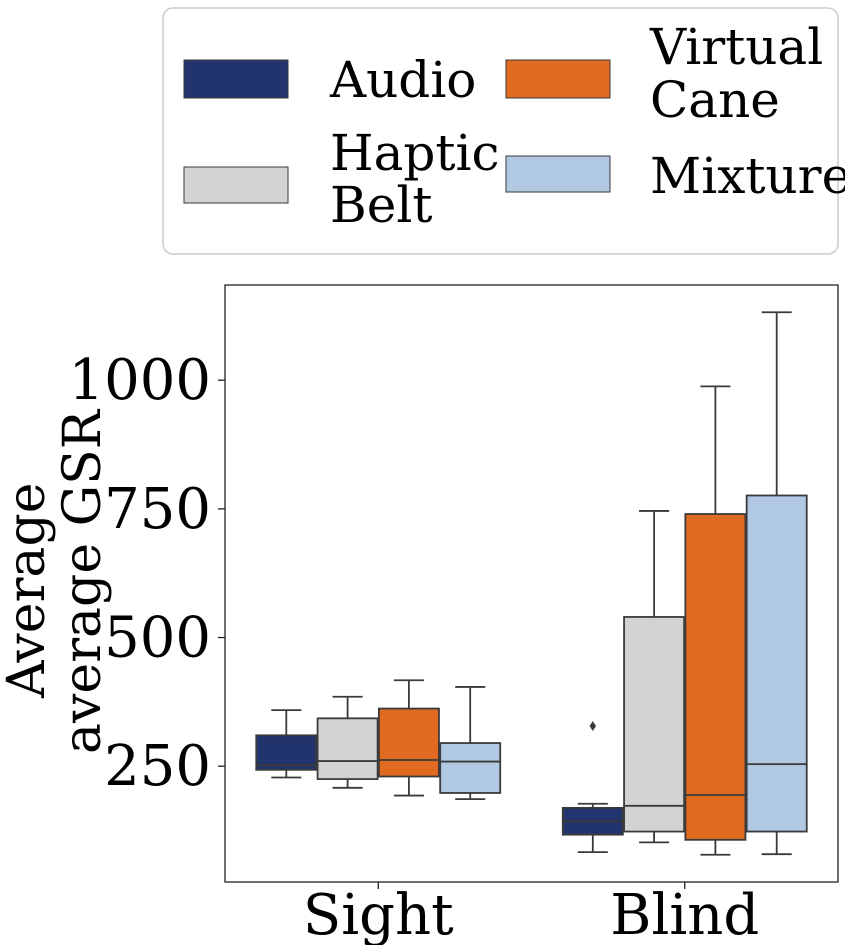 This screenshot has height=945, width=845. I want to click on box-virtual-cane-sight, so click(408, 742).